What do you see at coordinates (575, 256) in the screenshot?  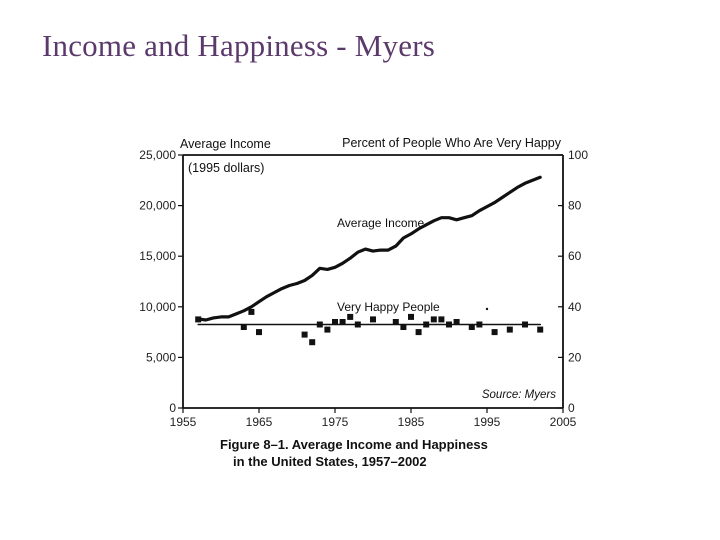 I see `right-axis-tick-label: 60` at bounding box center [575, 256].